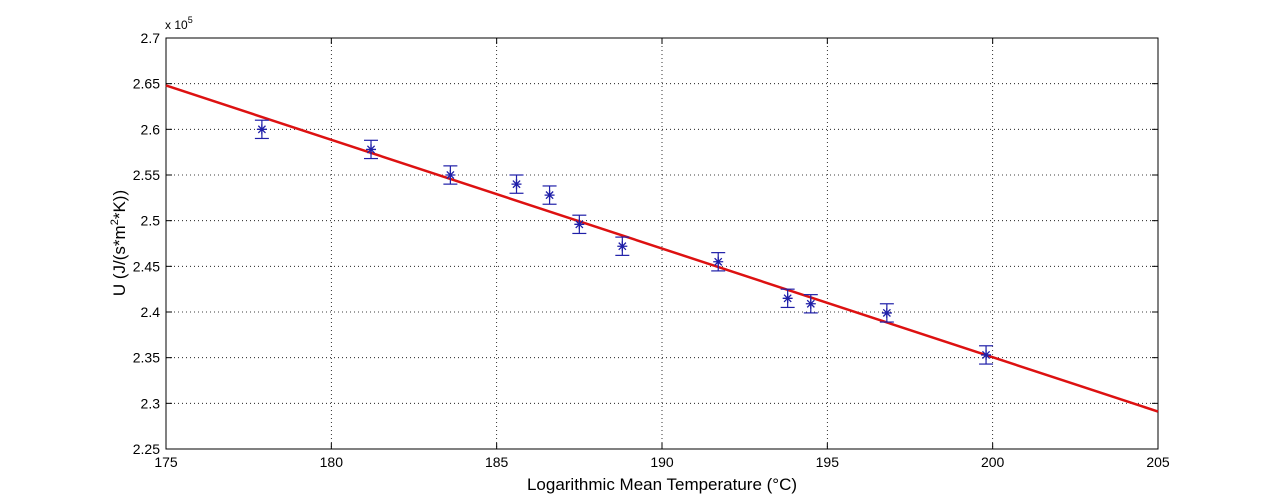 The image size is (1280, 504). I want to click on x-tick-label: 180, so click(332, 462).